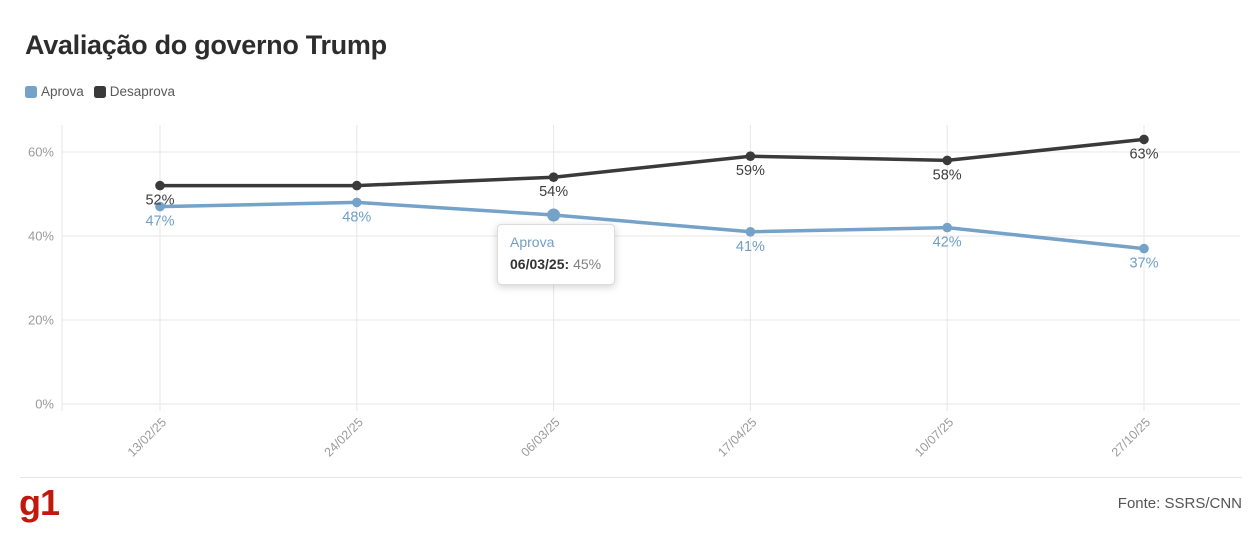 Image resolution: width=1259 pixels, height=550 pixels. Describe the element at coordinates (652, 162) in the screenshot. I see `series-line-desaprova` at that location.